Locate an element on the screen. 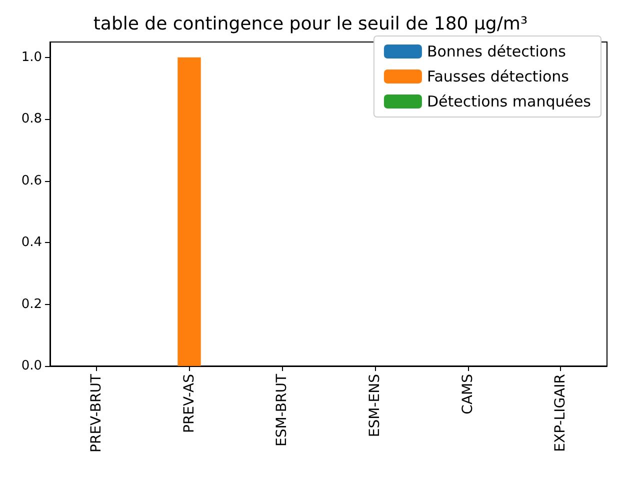 This screenshot has height=486, width=621. x-tick-label: ESM-ENS is located at coordinates (374, 406).